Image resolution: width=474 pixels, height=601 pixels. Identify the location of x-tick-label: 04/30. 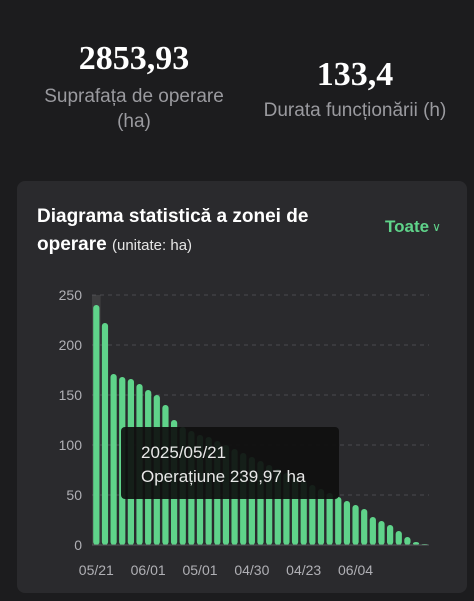
(251, 570).